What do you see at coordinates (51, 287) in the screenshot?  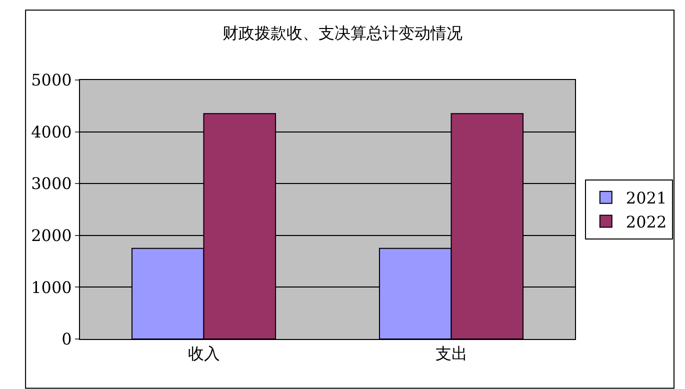 I see `y-tick-label: 1000` at bounding box center [51, 287].